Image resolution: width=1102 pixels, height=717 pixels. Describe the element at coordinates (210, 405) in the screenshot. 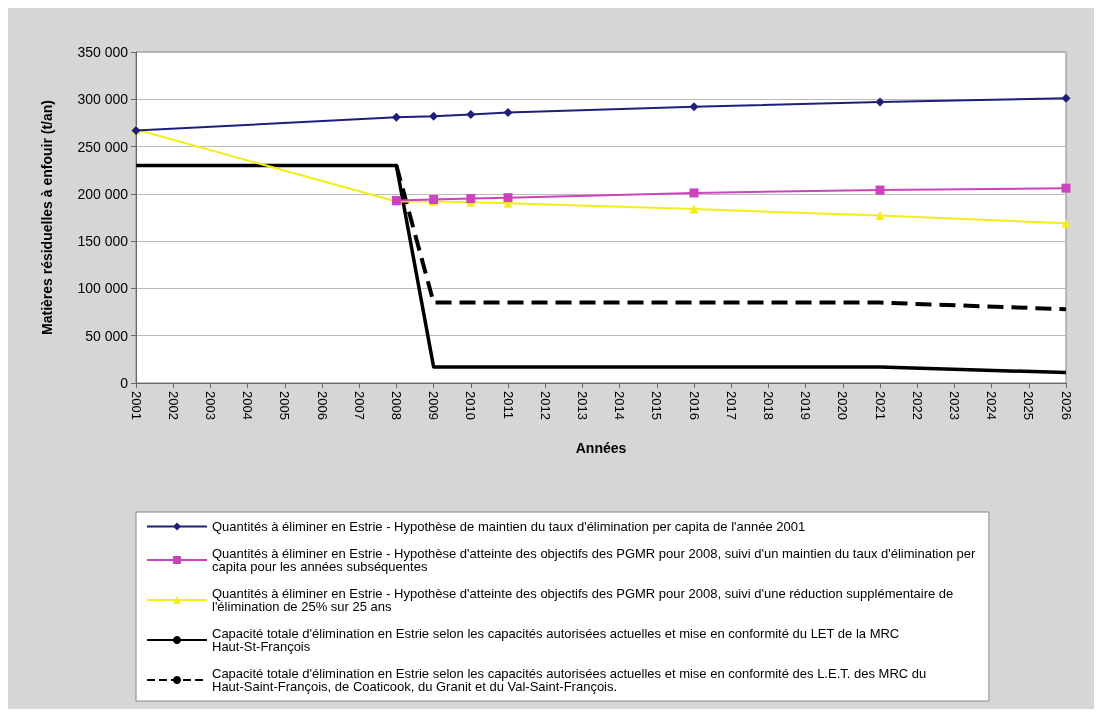

I see `x-tick-label: 2003` at that location.